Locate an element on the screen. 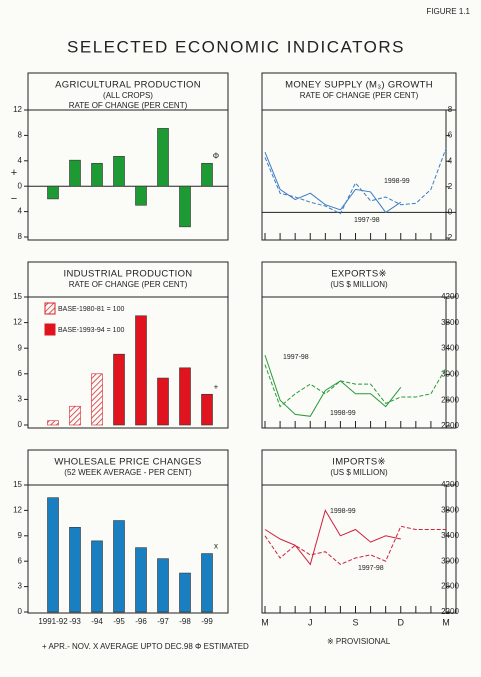 The width and height of the screenshot is (481, 677). panel-title: AGRICULTURAL PRODUCTION is located at coordinates (128, 85).